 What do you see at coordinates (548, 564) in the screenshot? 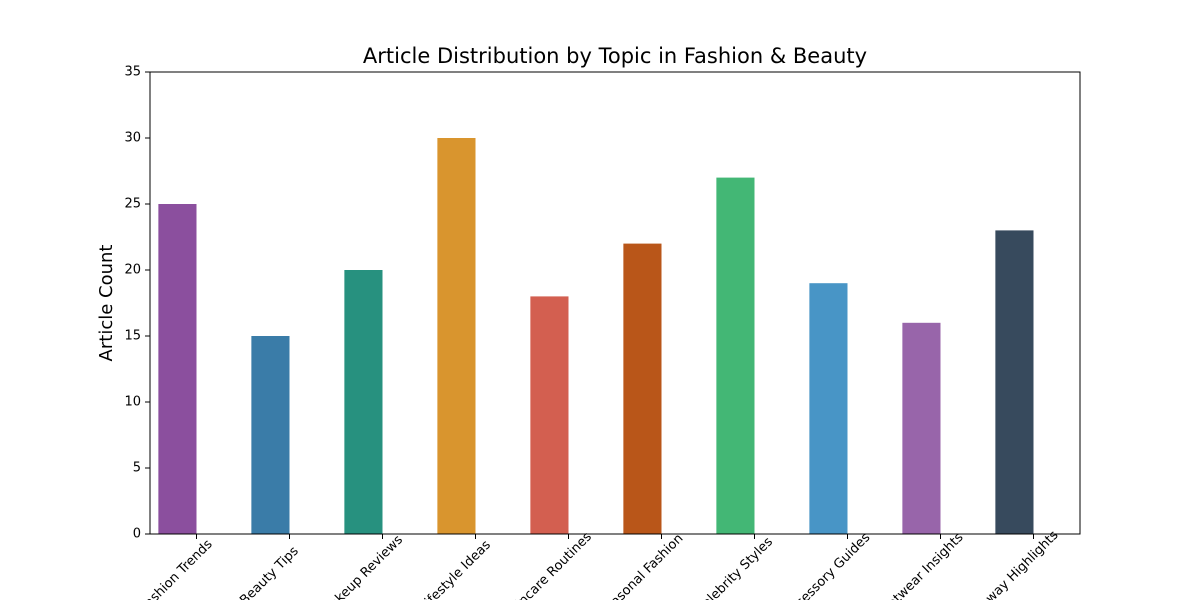
I see `x-tick-label: Skincare Routines` at bounding box center [548, 564].